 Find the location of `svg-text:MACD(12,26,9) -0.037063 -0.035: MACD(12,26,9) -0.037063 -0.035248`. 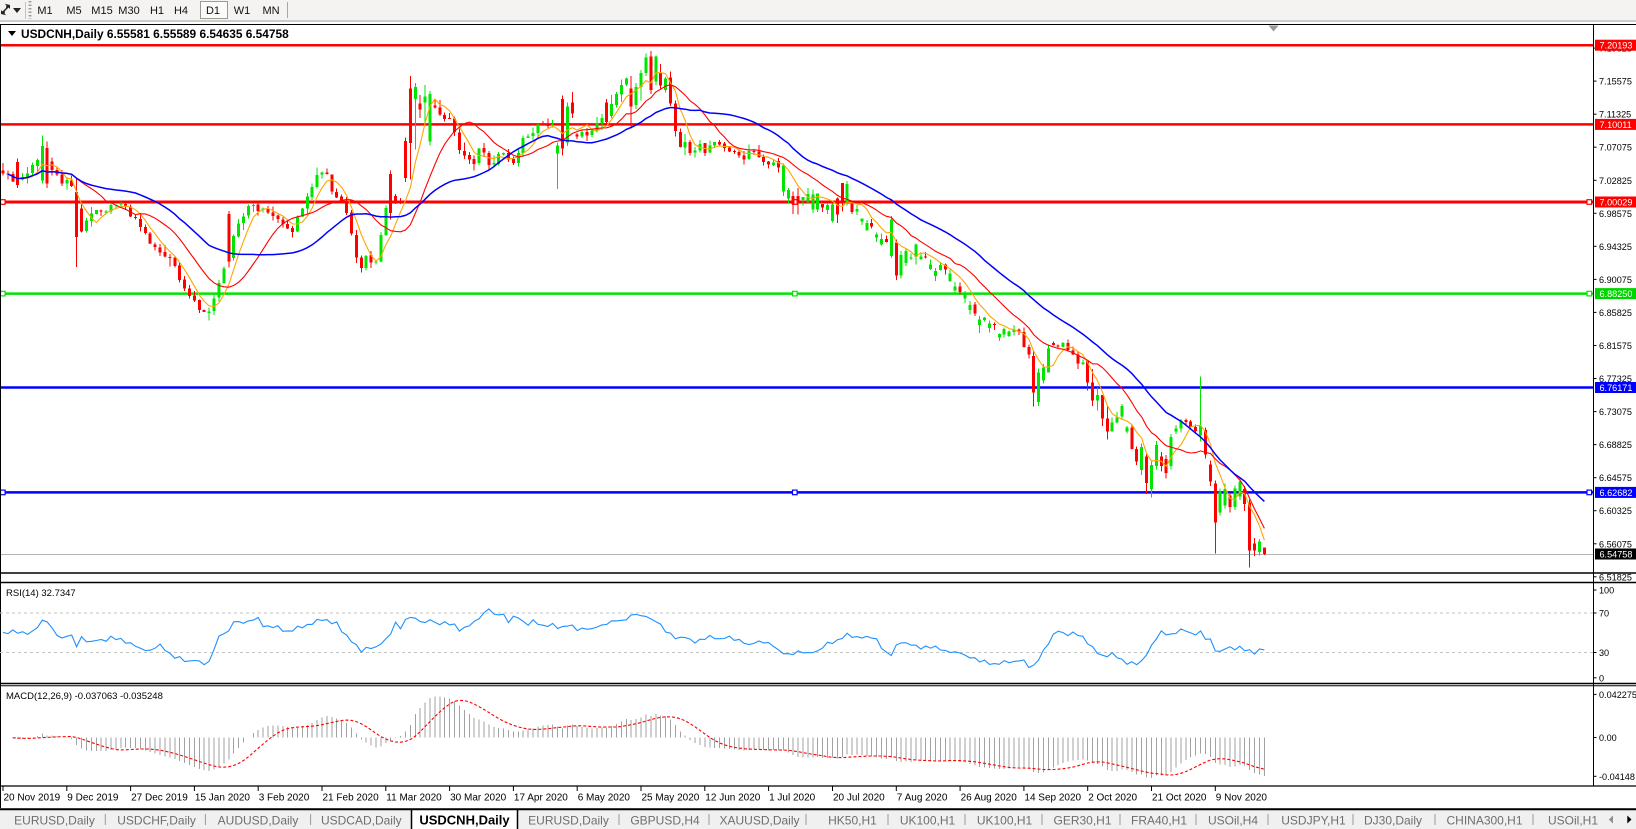

svg-text:MACD(12,26,9) -0.037063 -0.035: MACD(12,26,9) -0.037063 -0.035248 is located at coordinates (84, 696).